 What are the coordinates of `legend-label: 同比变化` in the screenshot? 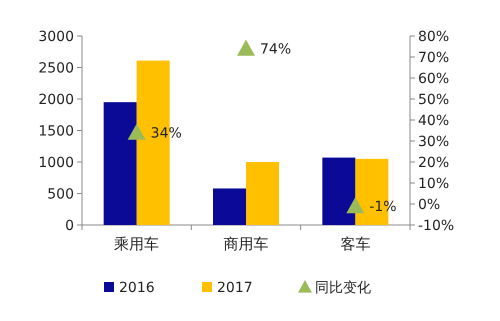 It's located at (343, 288).